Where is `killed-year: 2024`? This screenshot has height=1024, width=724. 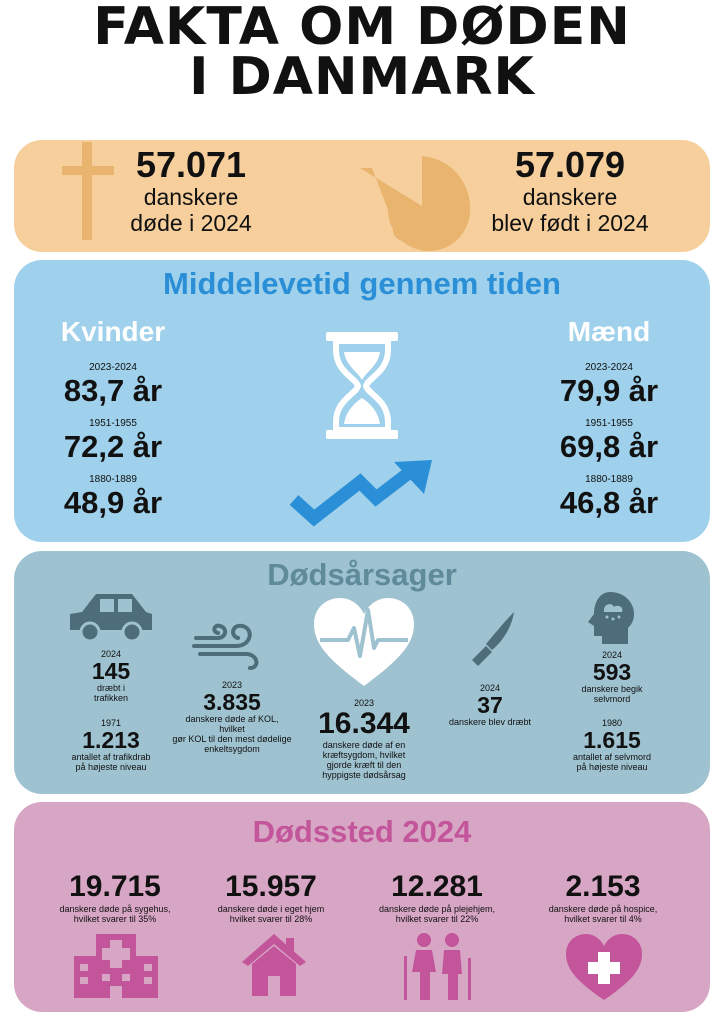 killed-year: 2024 is located at coordinates (490, 688).